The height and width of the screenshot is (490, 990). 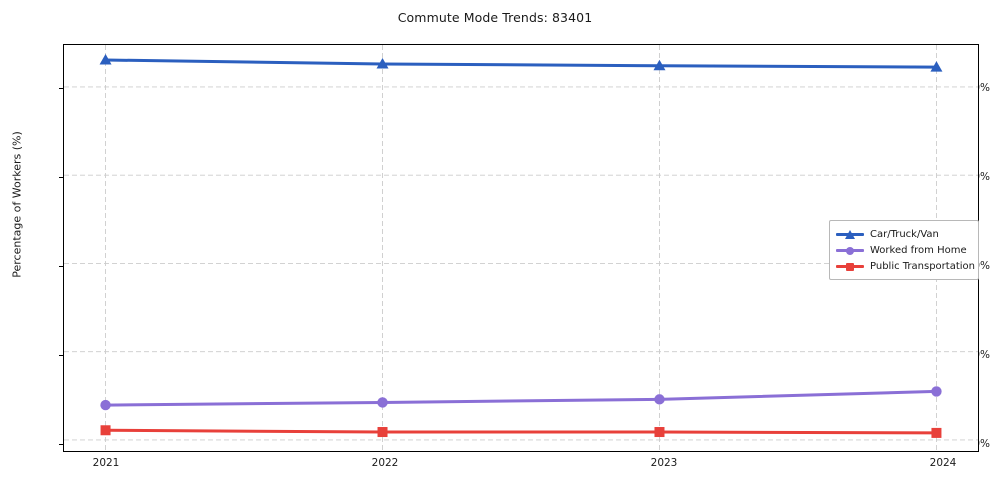 I want to click on circle-marker-icon, so click(x=850, y=250).